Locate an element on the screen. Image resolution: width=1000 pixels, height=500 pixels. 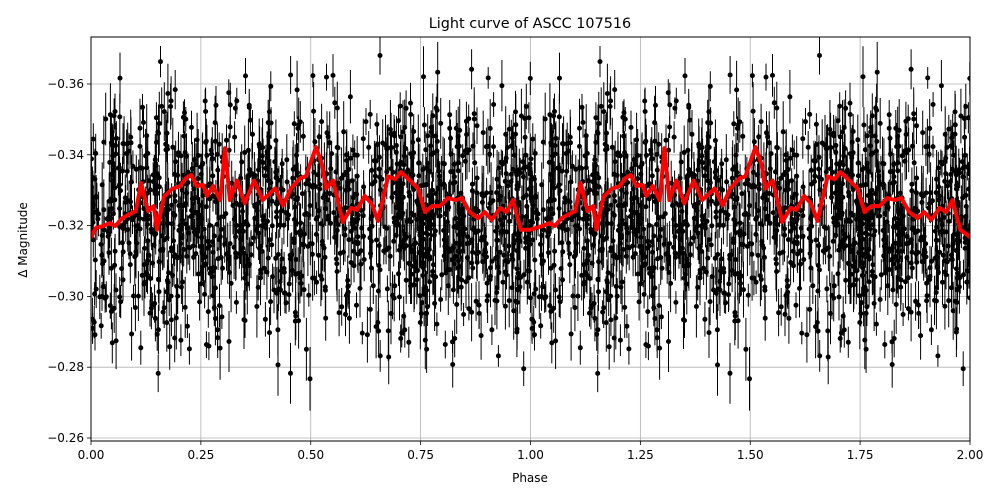
y-axis-ticks: −0.36 −0.34 −0.32 −0.30 −0.28 −0.26 is located at coordinates (69, 261).